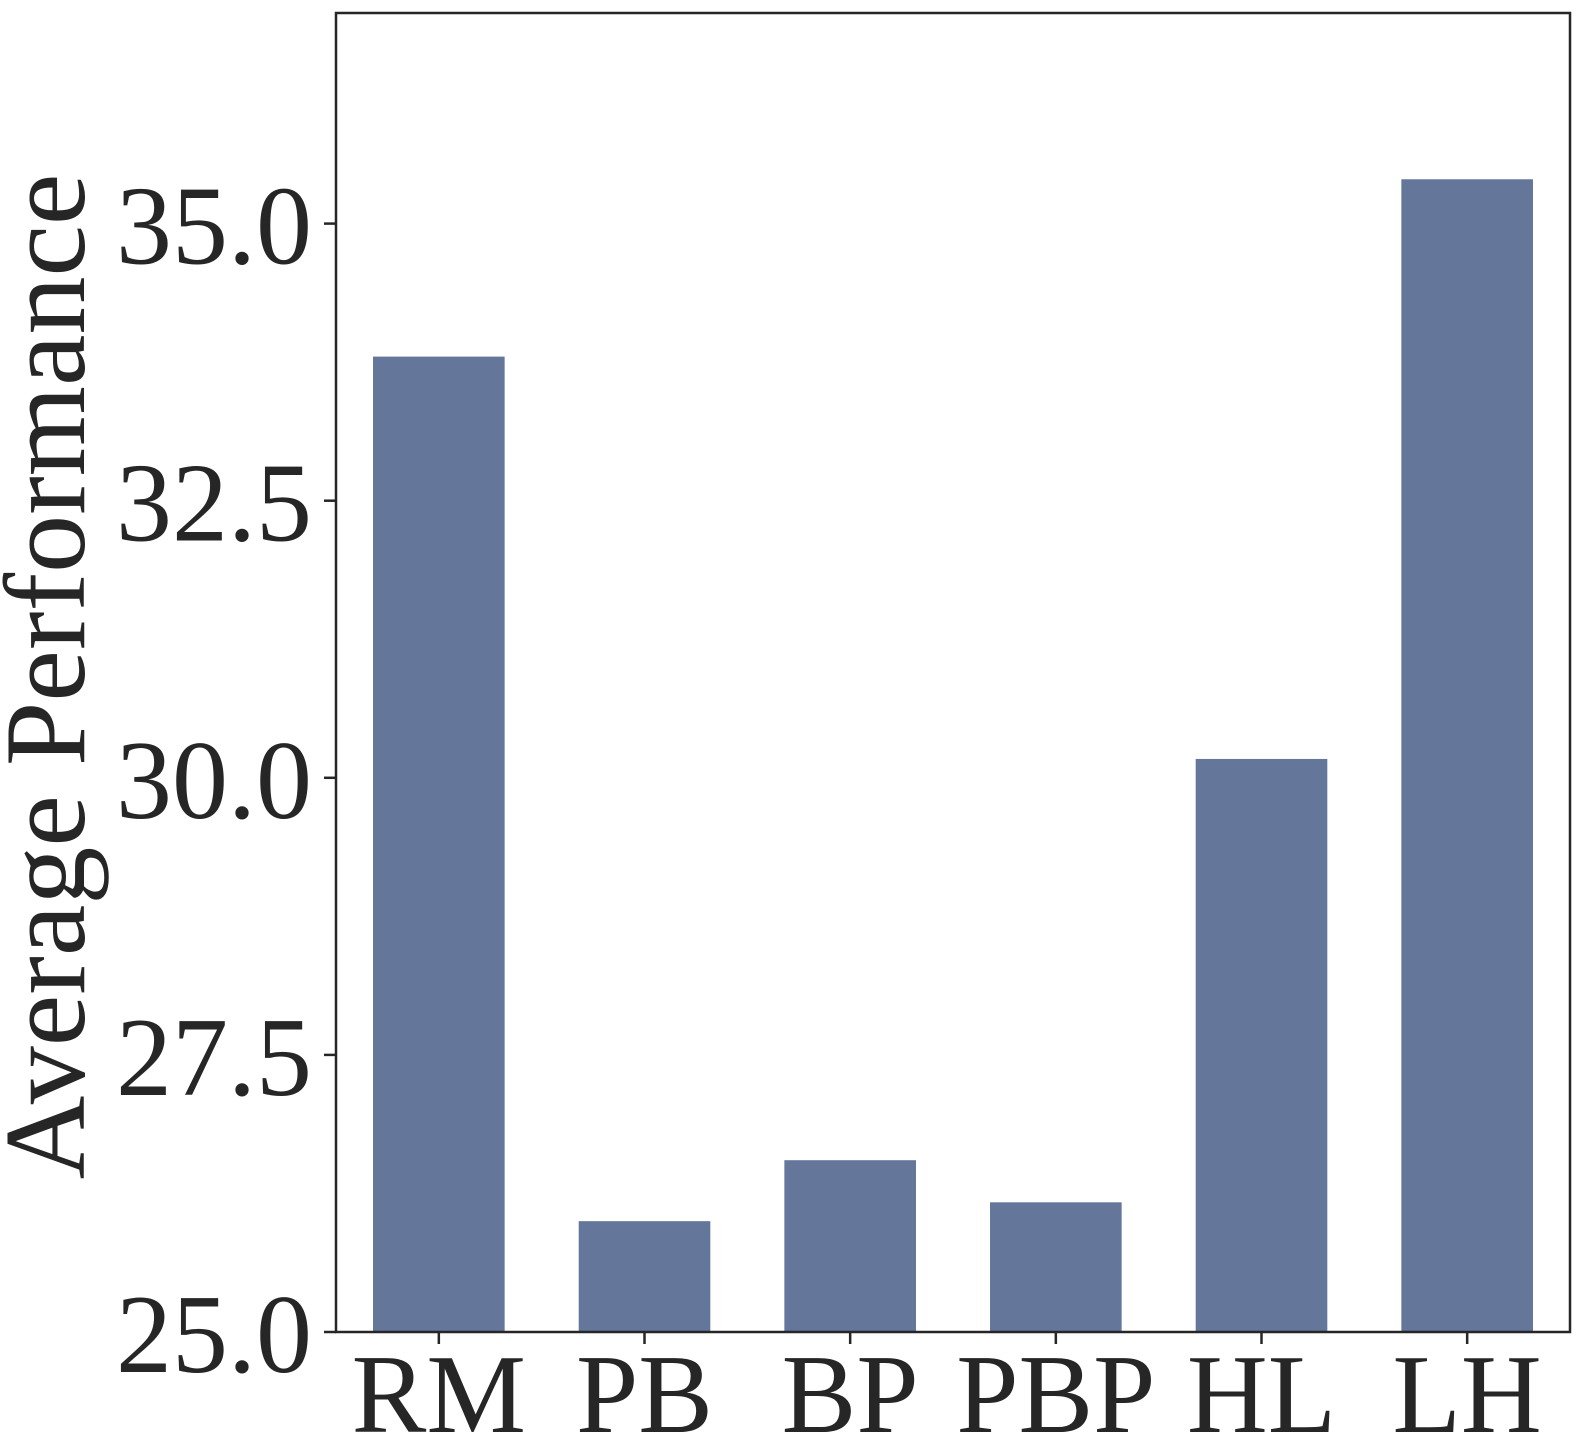 The width and height of the screenshot is (1577, 1443). Describe the element at coordinates (1056, 1267) in the screenshot. I see `bar-pbp` at that location.